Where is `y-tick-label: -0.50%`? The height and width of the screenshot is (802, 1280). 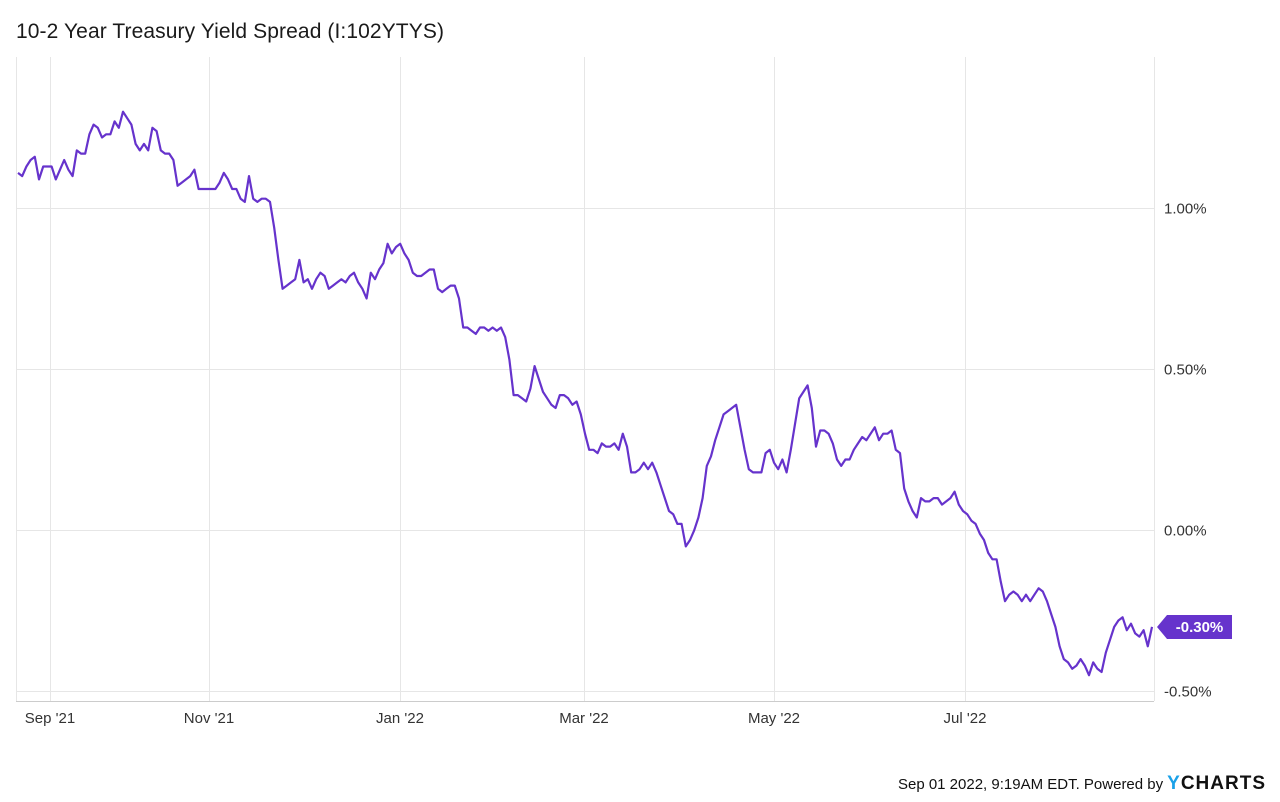 y-tick-label: -0.50% is located at coordinates (1188, 692).